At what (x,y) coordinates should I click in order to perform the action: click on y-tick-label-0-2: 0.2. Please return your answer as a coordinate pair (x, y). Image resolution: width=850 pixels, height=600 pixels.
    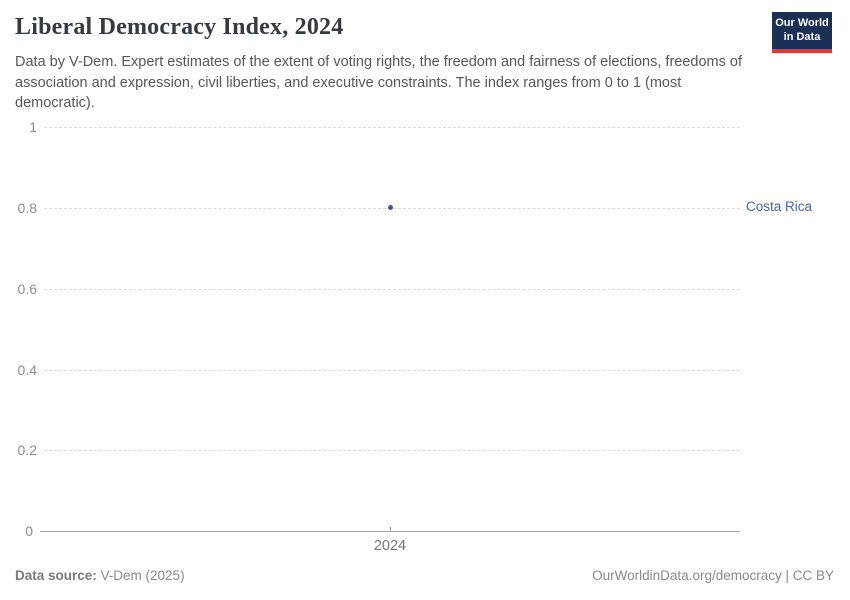
    Looking at the image, I should click on (18, 450).